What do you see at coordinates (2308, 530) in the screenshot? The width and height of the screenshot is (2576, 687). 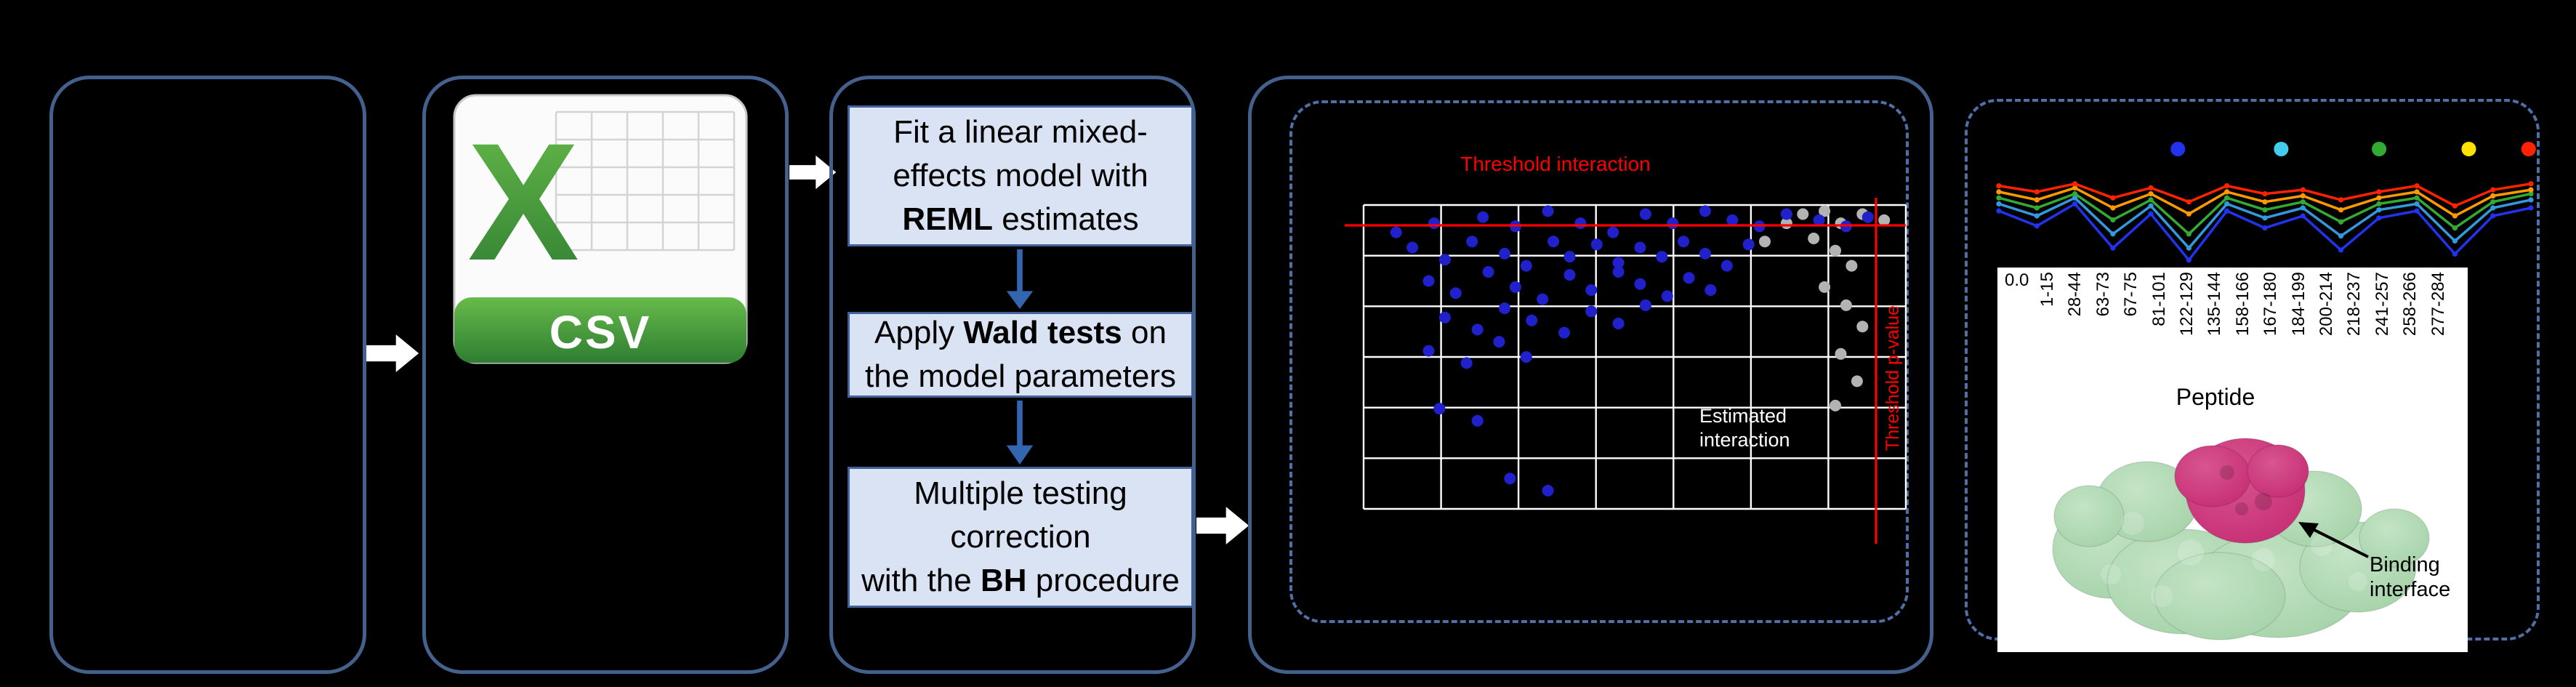 I see `binding-interface-arrowhead` at bounding box center [2308, 530].